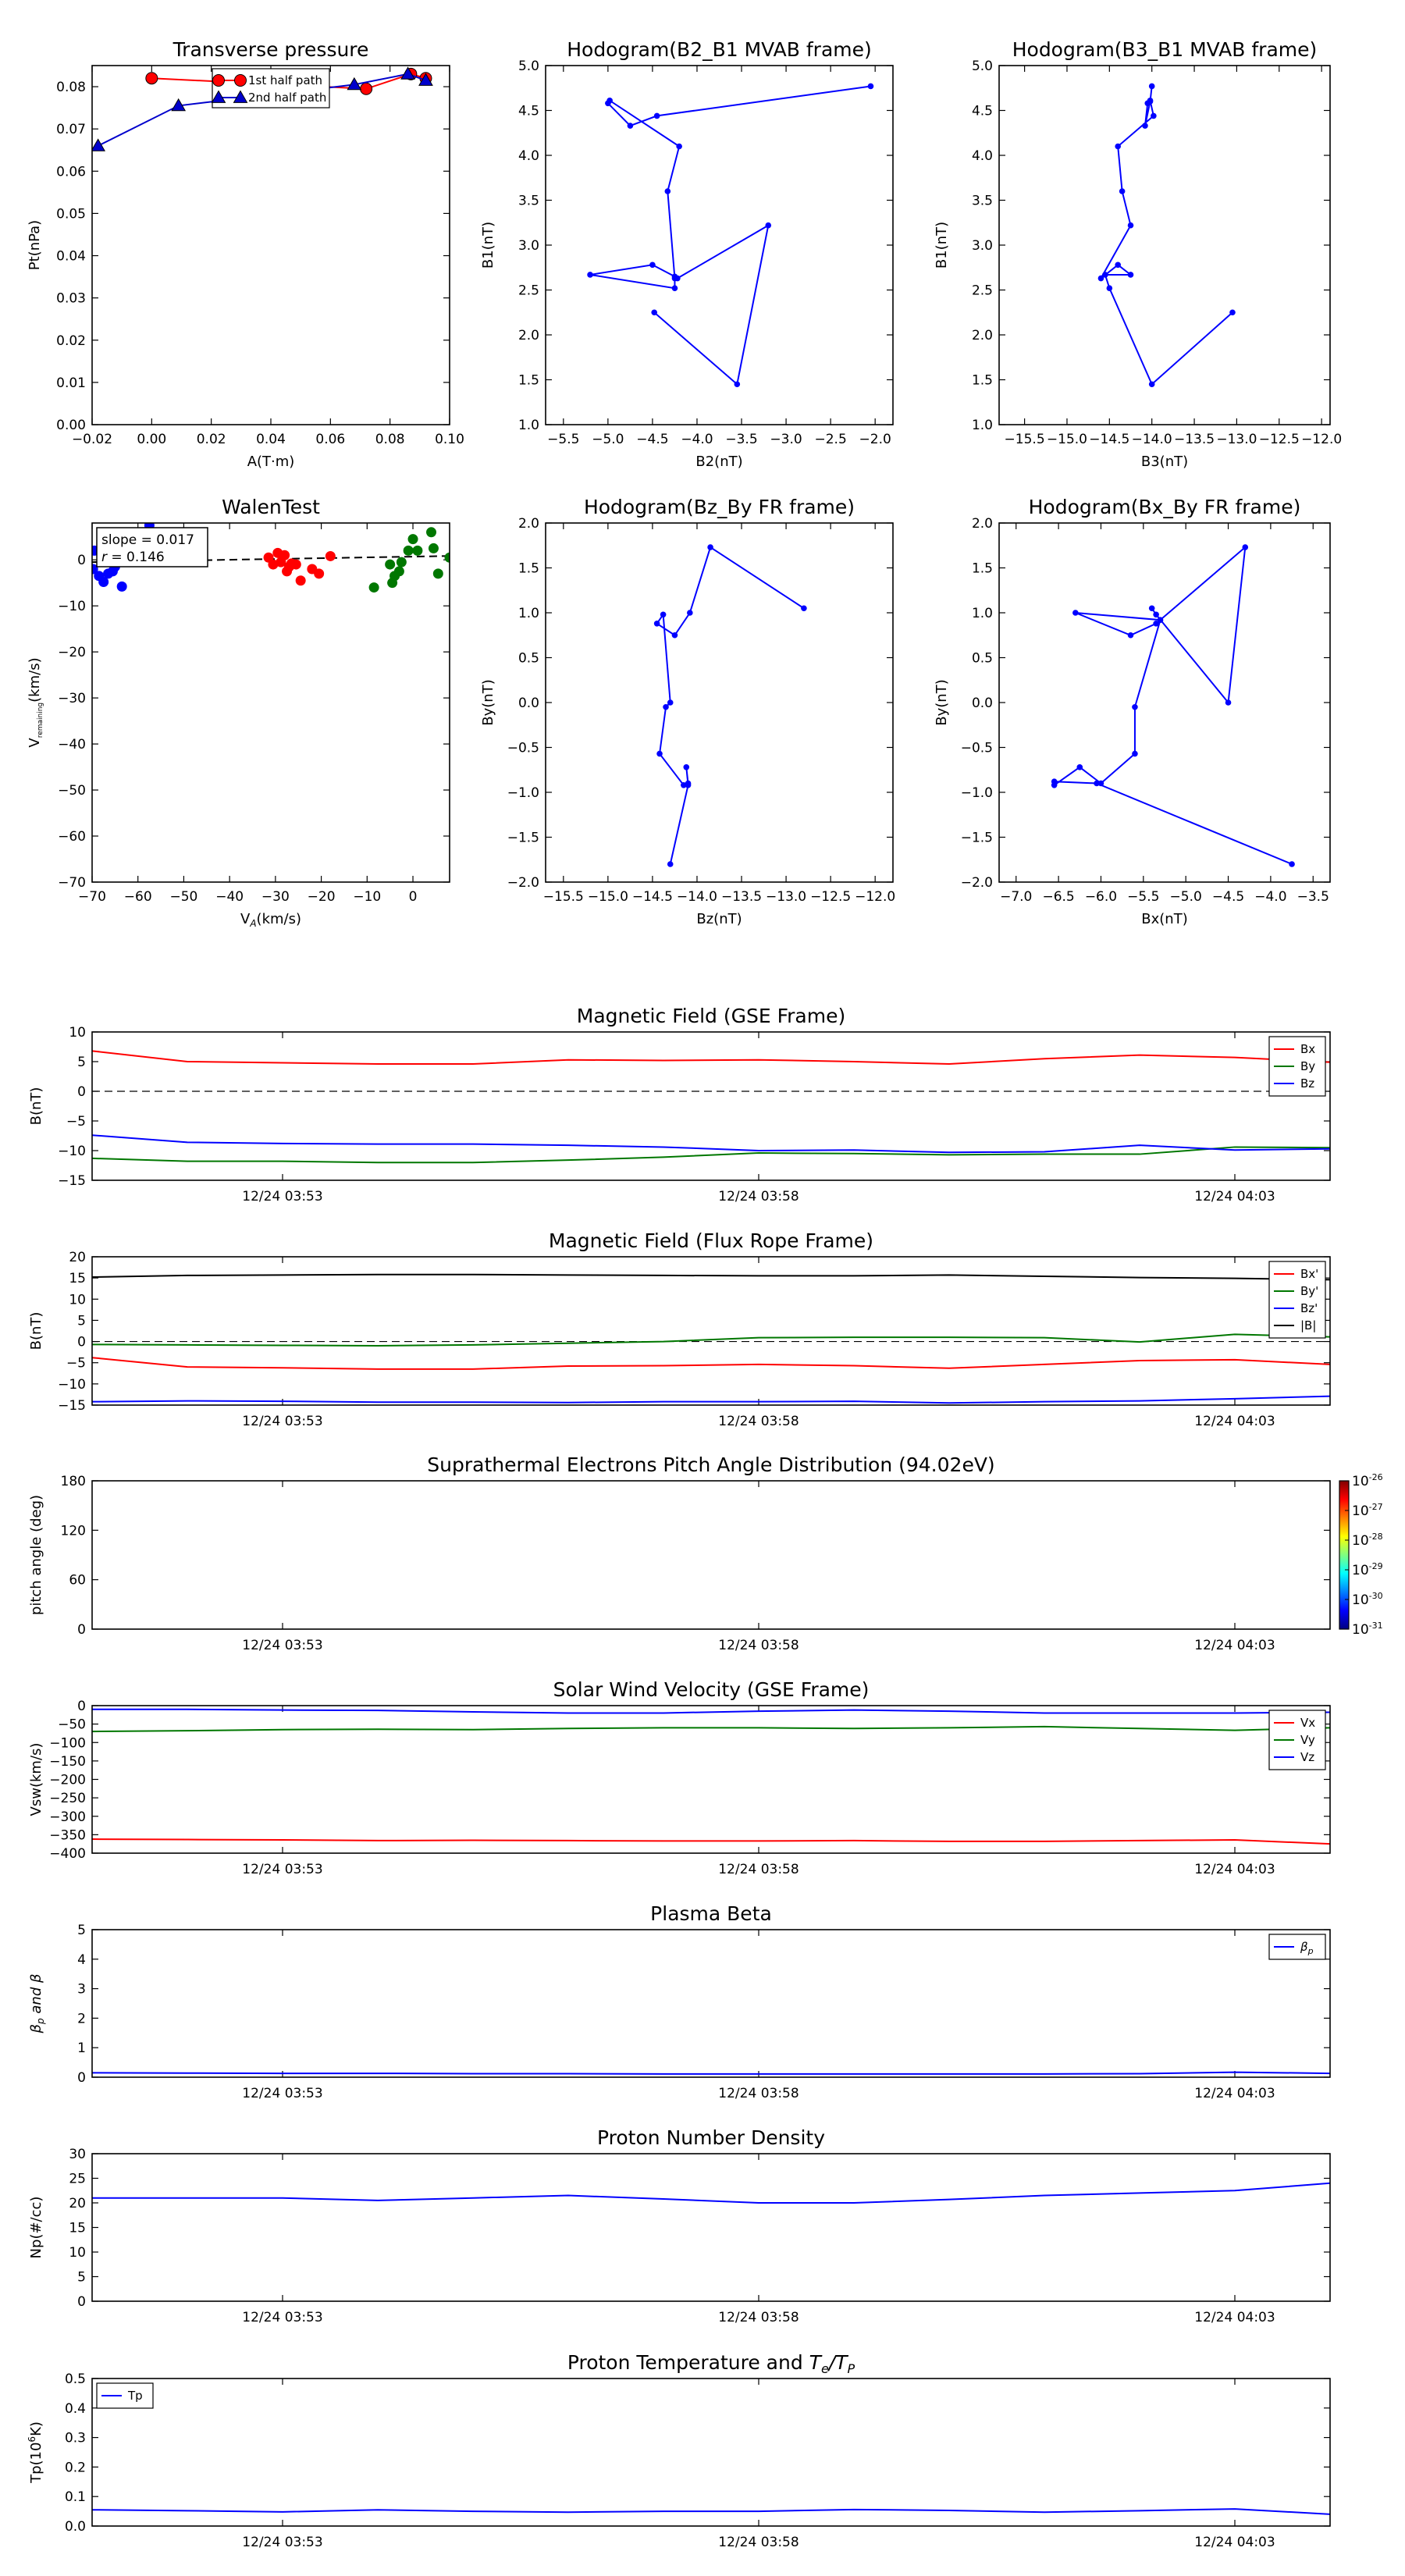 Image resolution: width=1405 pixels, height=2576 pixels. What do you see at coordinates (1164, 919) in the screenshot?
I see `x-axis-label-text: Bx(nT)` at bounding box center [1164, 919].